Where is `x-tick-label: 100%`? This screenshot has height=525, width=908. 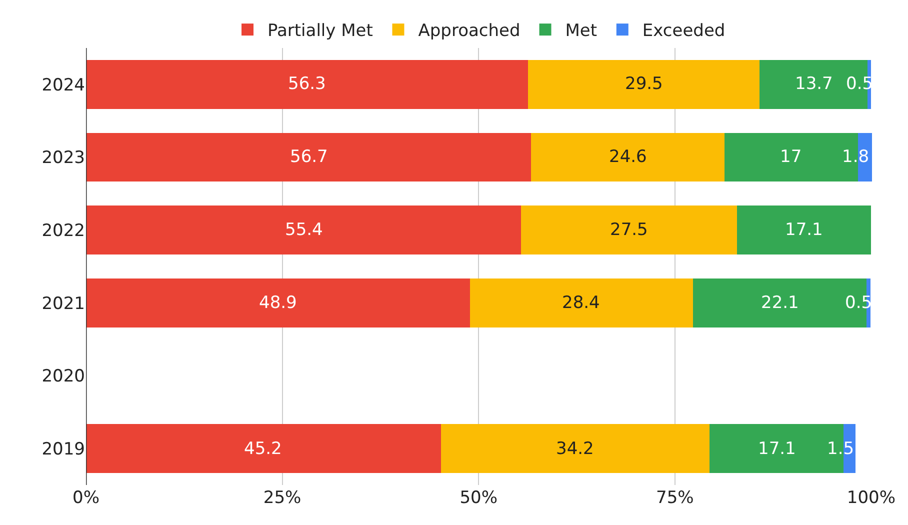 x-tick-label: 100% is located at coordinates (871, 498).